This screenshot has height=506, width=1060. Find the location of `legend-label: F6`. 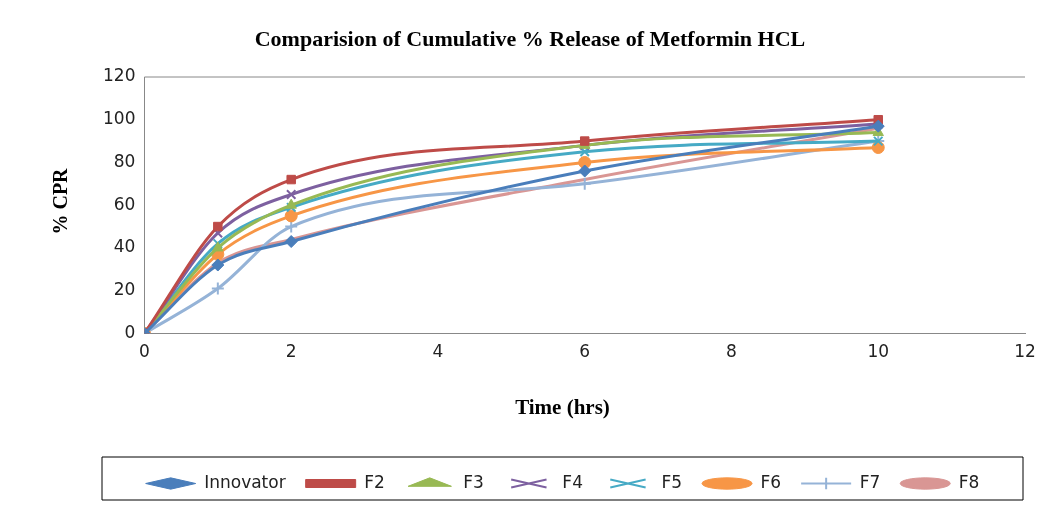

legend-label: F6 is located at coordinates (771, 481).